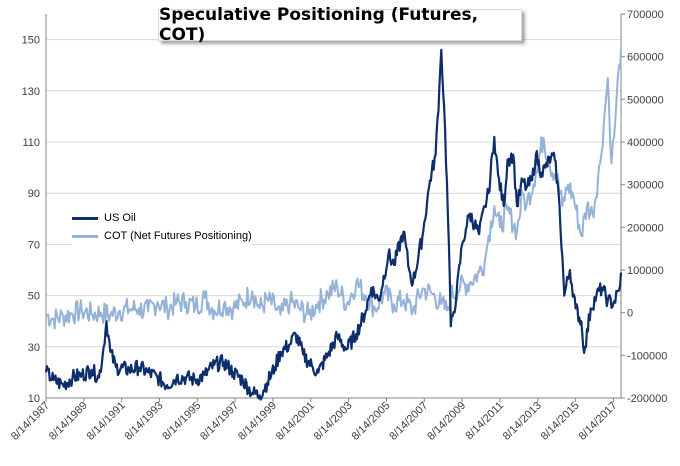  I want to click on right-tick-label: 400000, so click(645, 143).